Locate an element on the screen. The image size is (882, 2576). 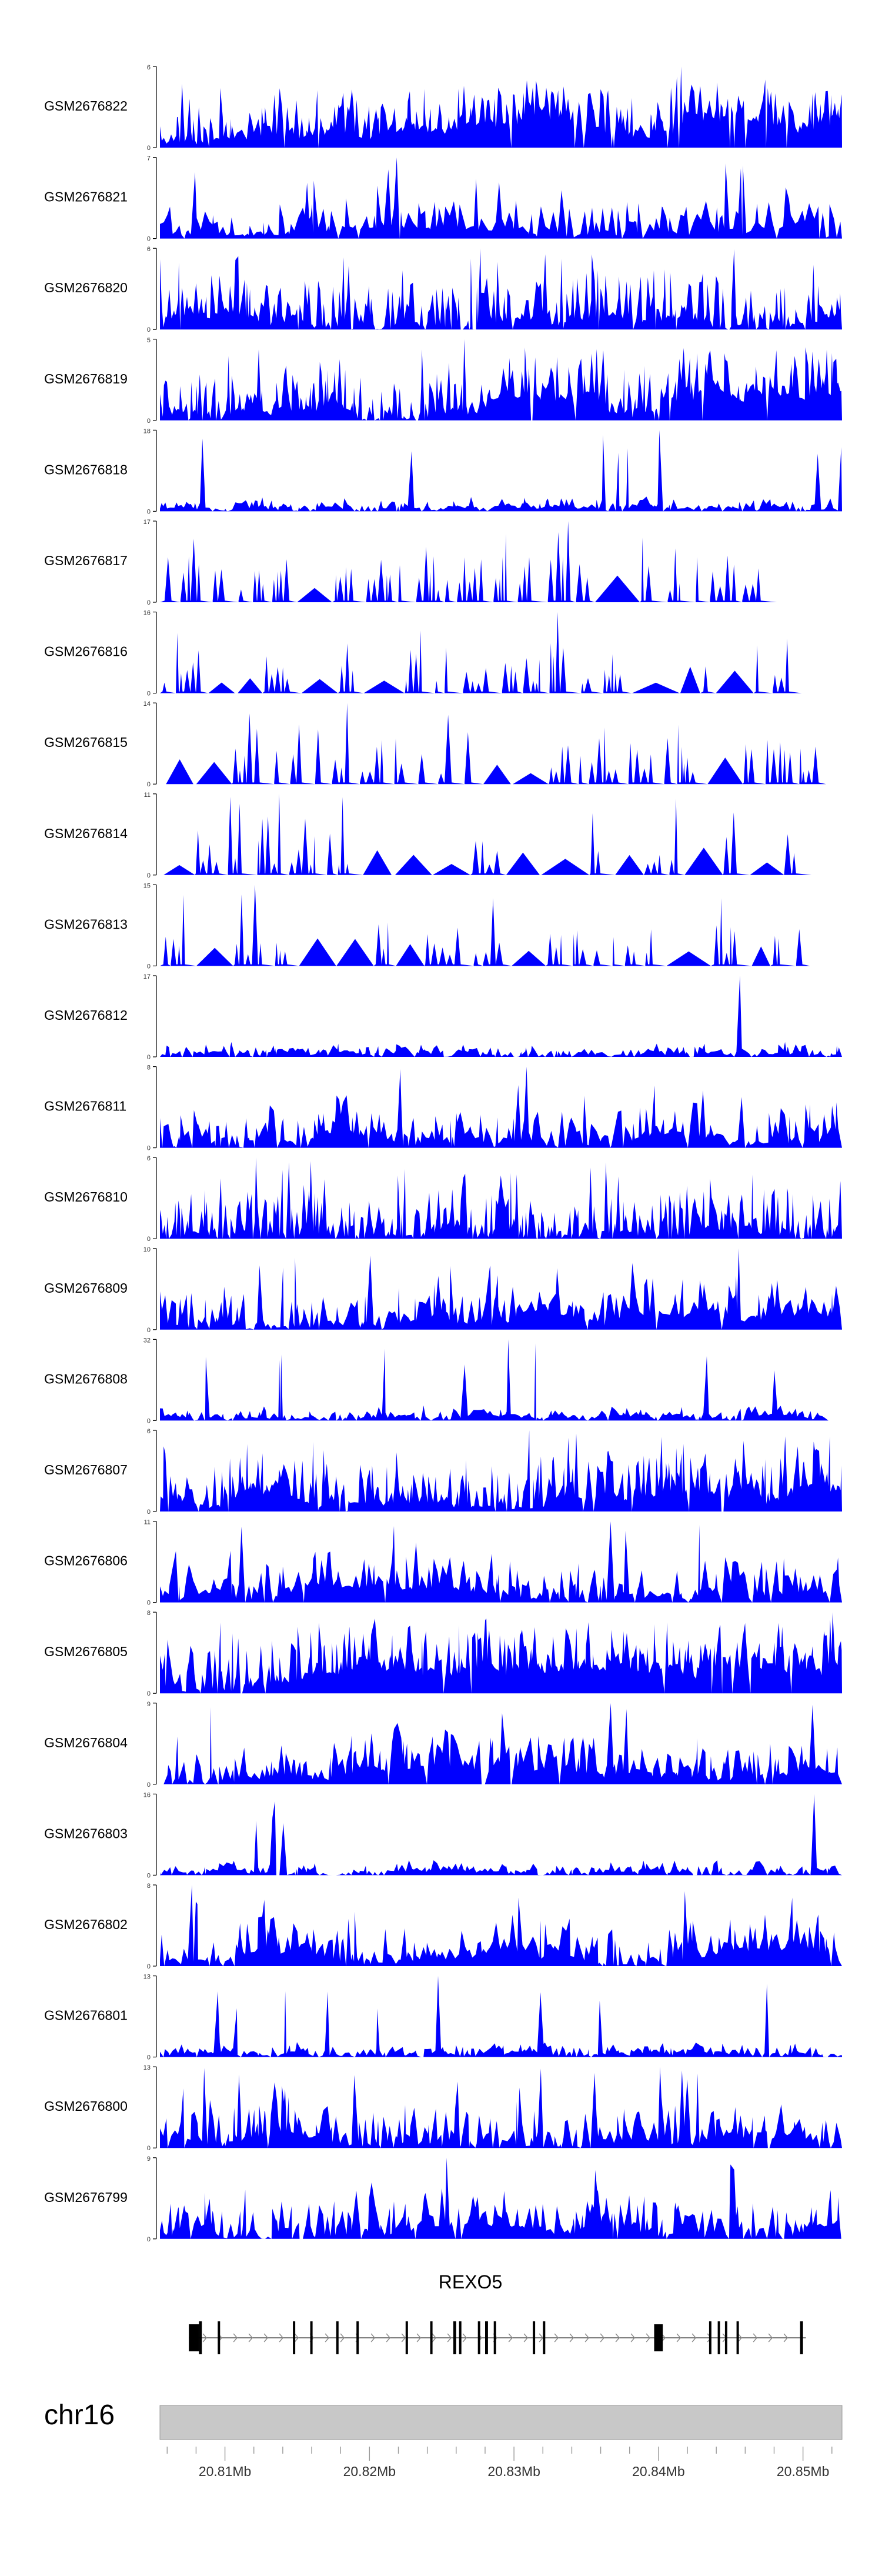
track-GSM2676819: GSM2676819 5 0 is located at coordinates (443, 381).